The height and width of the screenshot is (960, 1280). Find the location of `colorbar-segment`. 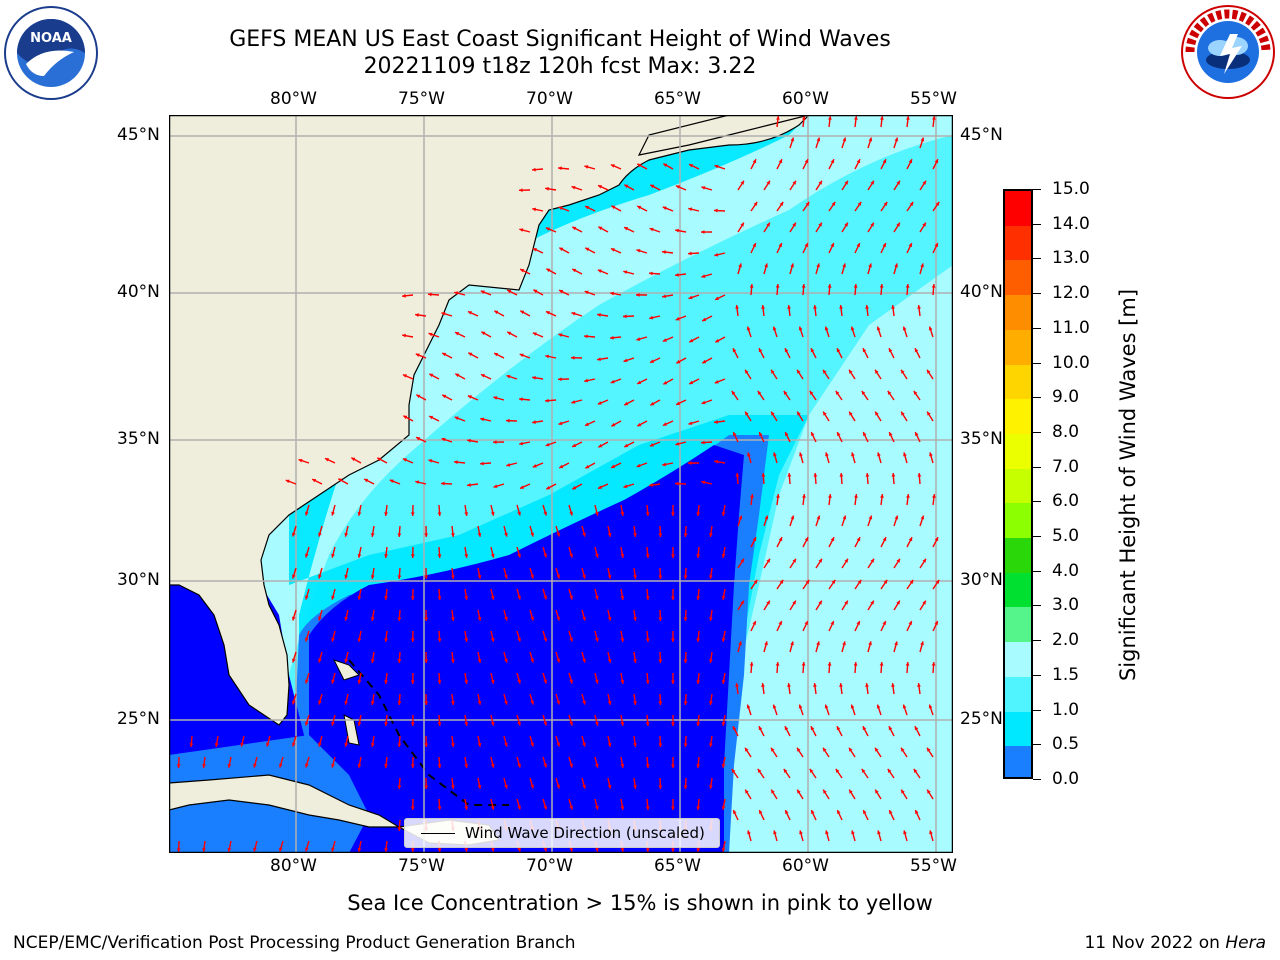

colorbar-segment is located at coordinates (1018, 761).